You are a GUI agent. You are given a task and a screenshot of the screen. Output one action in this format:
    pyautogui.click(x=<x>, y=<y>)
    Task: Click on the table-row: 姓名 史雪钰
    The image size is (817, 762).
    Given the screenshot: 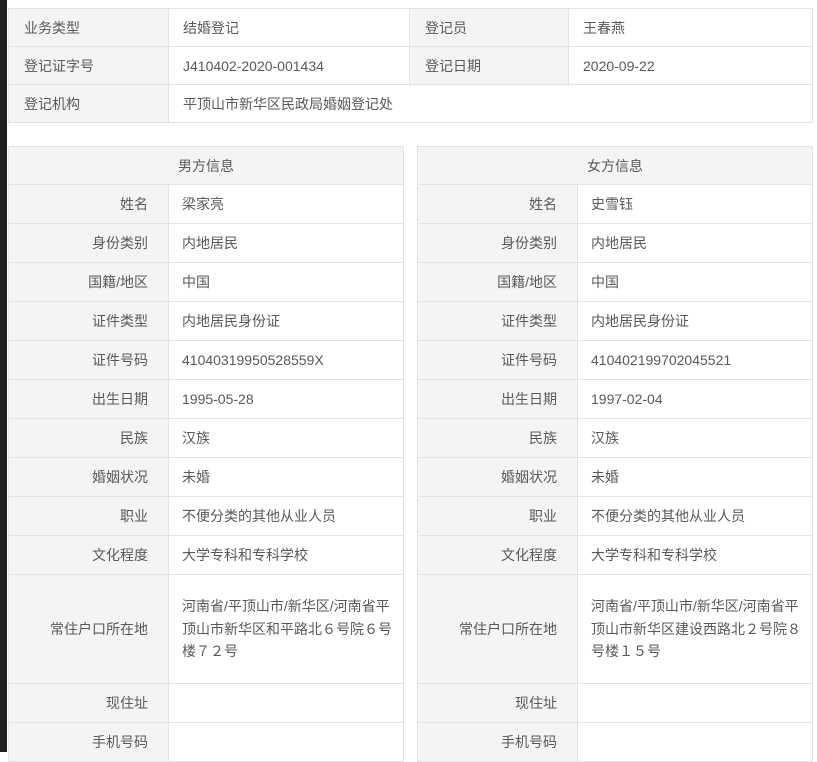 What is the action you would take?
    pyautogui.click(x=615, y=204)
    